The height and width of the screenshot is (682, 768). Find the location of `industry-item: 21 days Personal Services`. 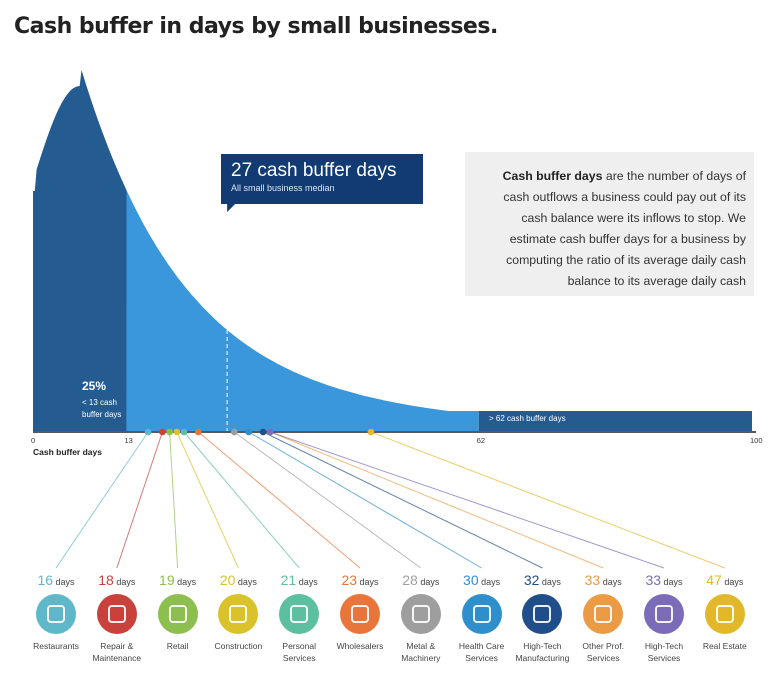

industry-item: 21 days Personal Services is located at coordinates (299, 618).